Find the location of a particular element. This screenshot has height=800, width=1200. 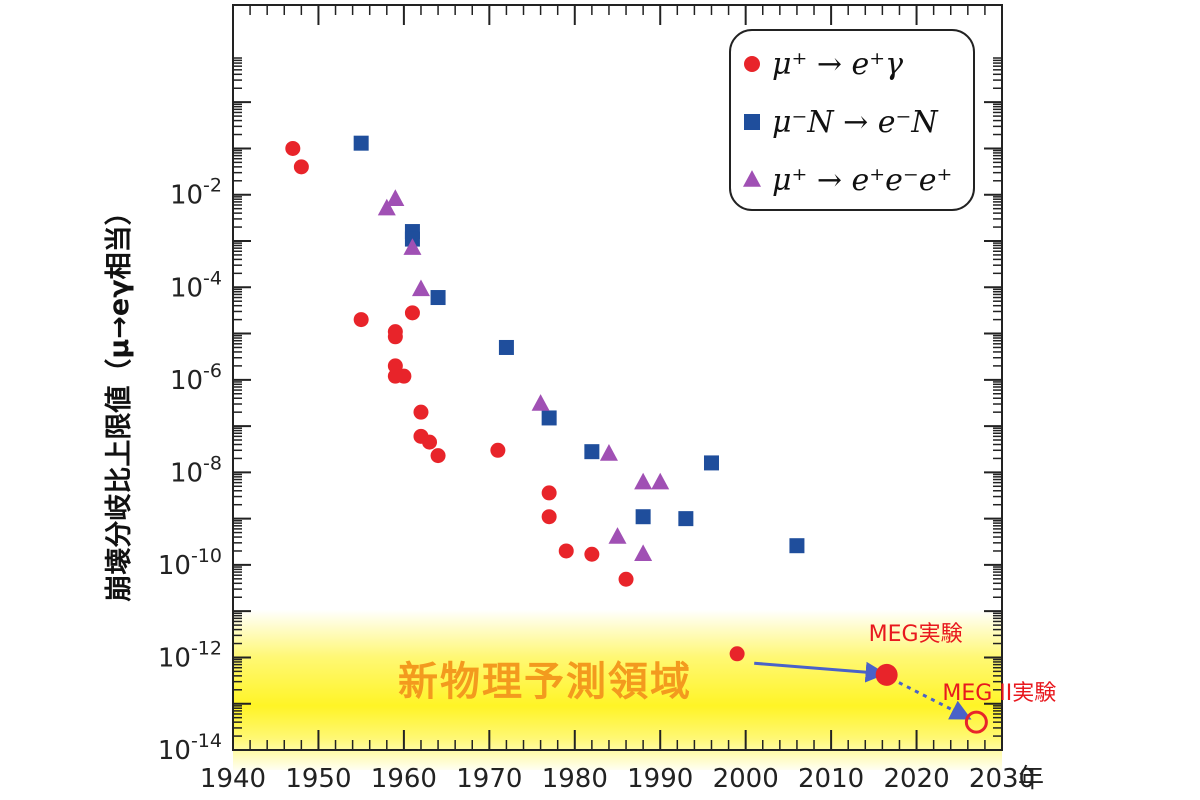

legend-label: μ⁺ → e⁺γ is located at coordinates (837, 64).